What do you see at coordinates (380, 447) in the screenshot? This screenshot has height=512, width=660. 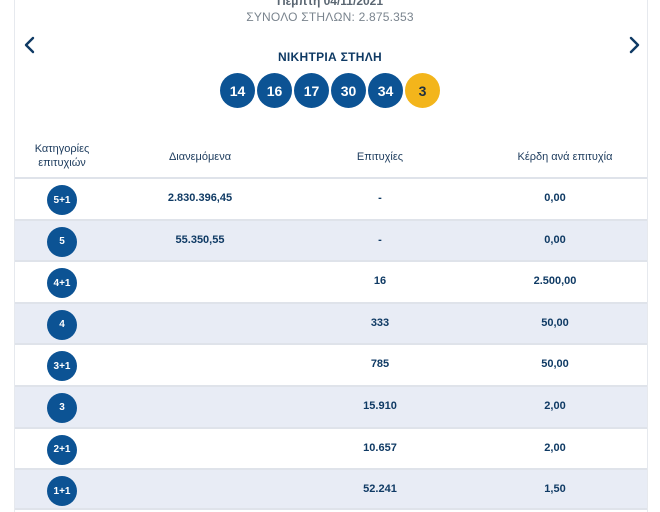 I see `winners-value: 10.657` at bounding box center [380, 447].